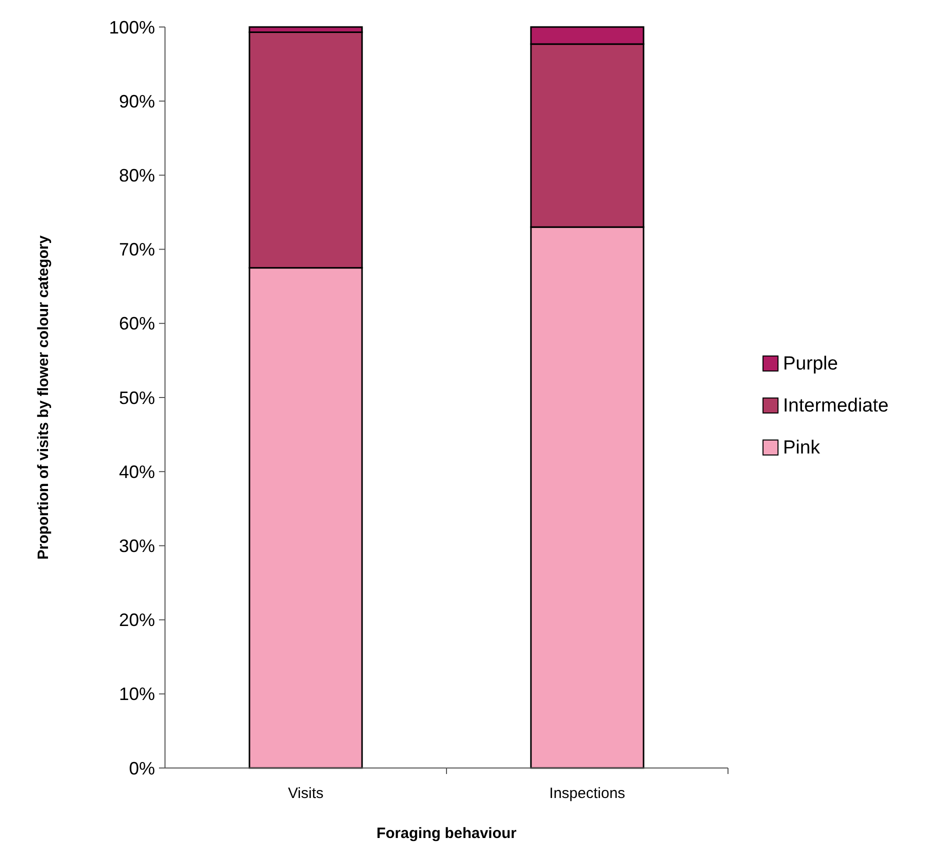  I want to click on y-axis-title: Proportion of visits by flower colour category, so click(43, 397).